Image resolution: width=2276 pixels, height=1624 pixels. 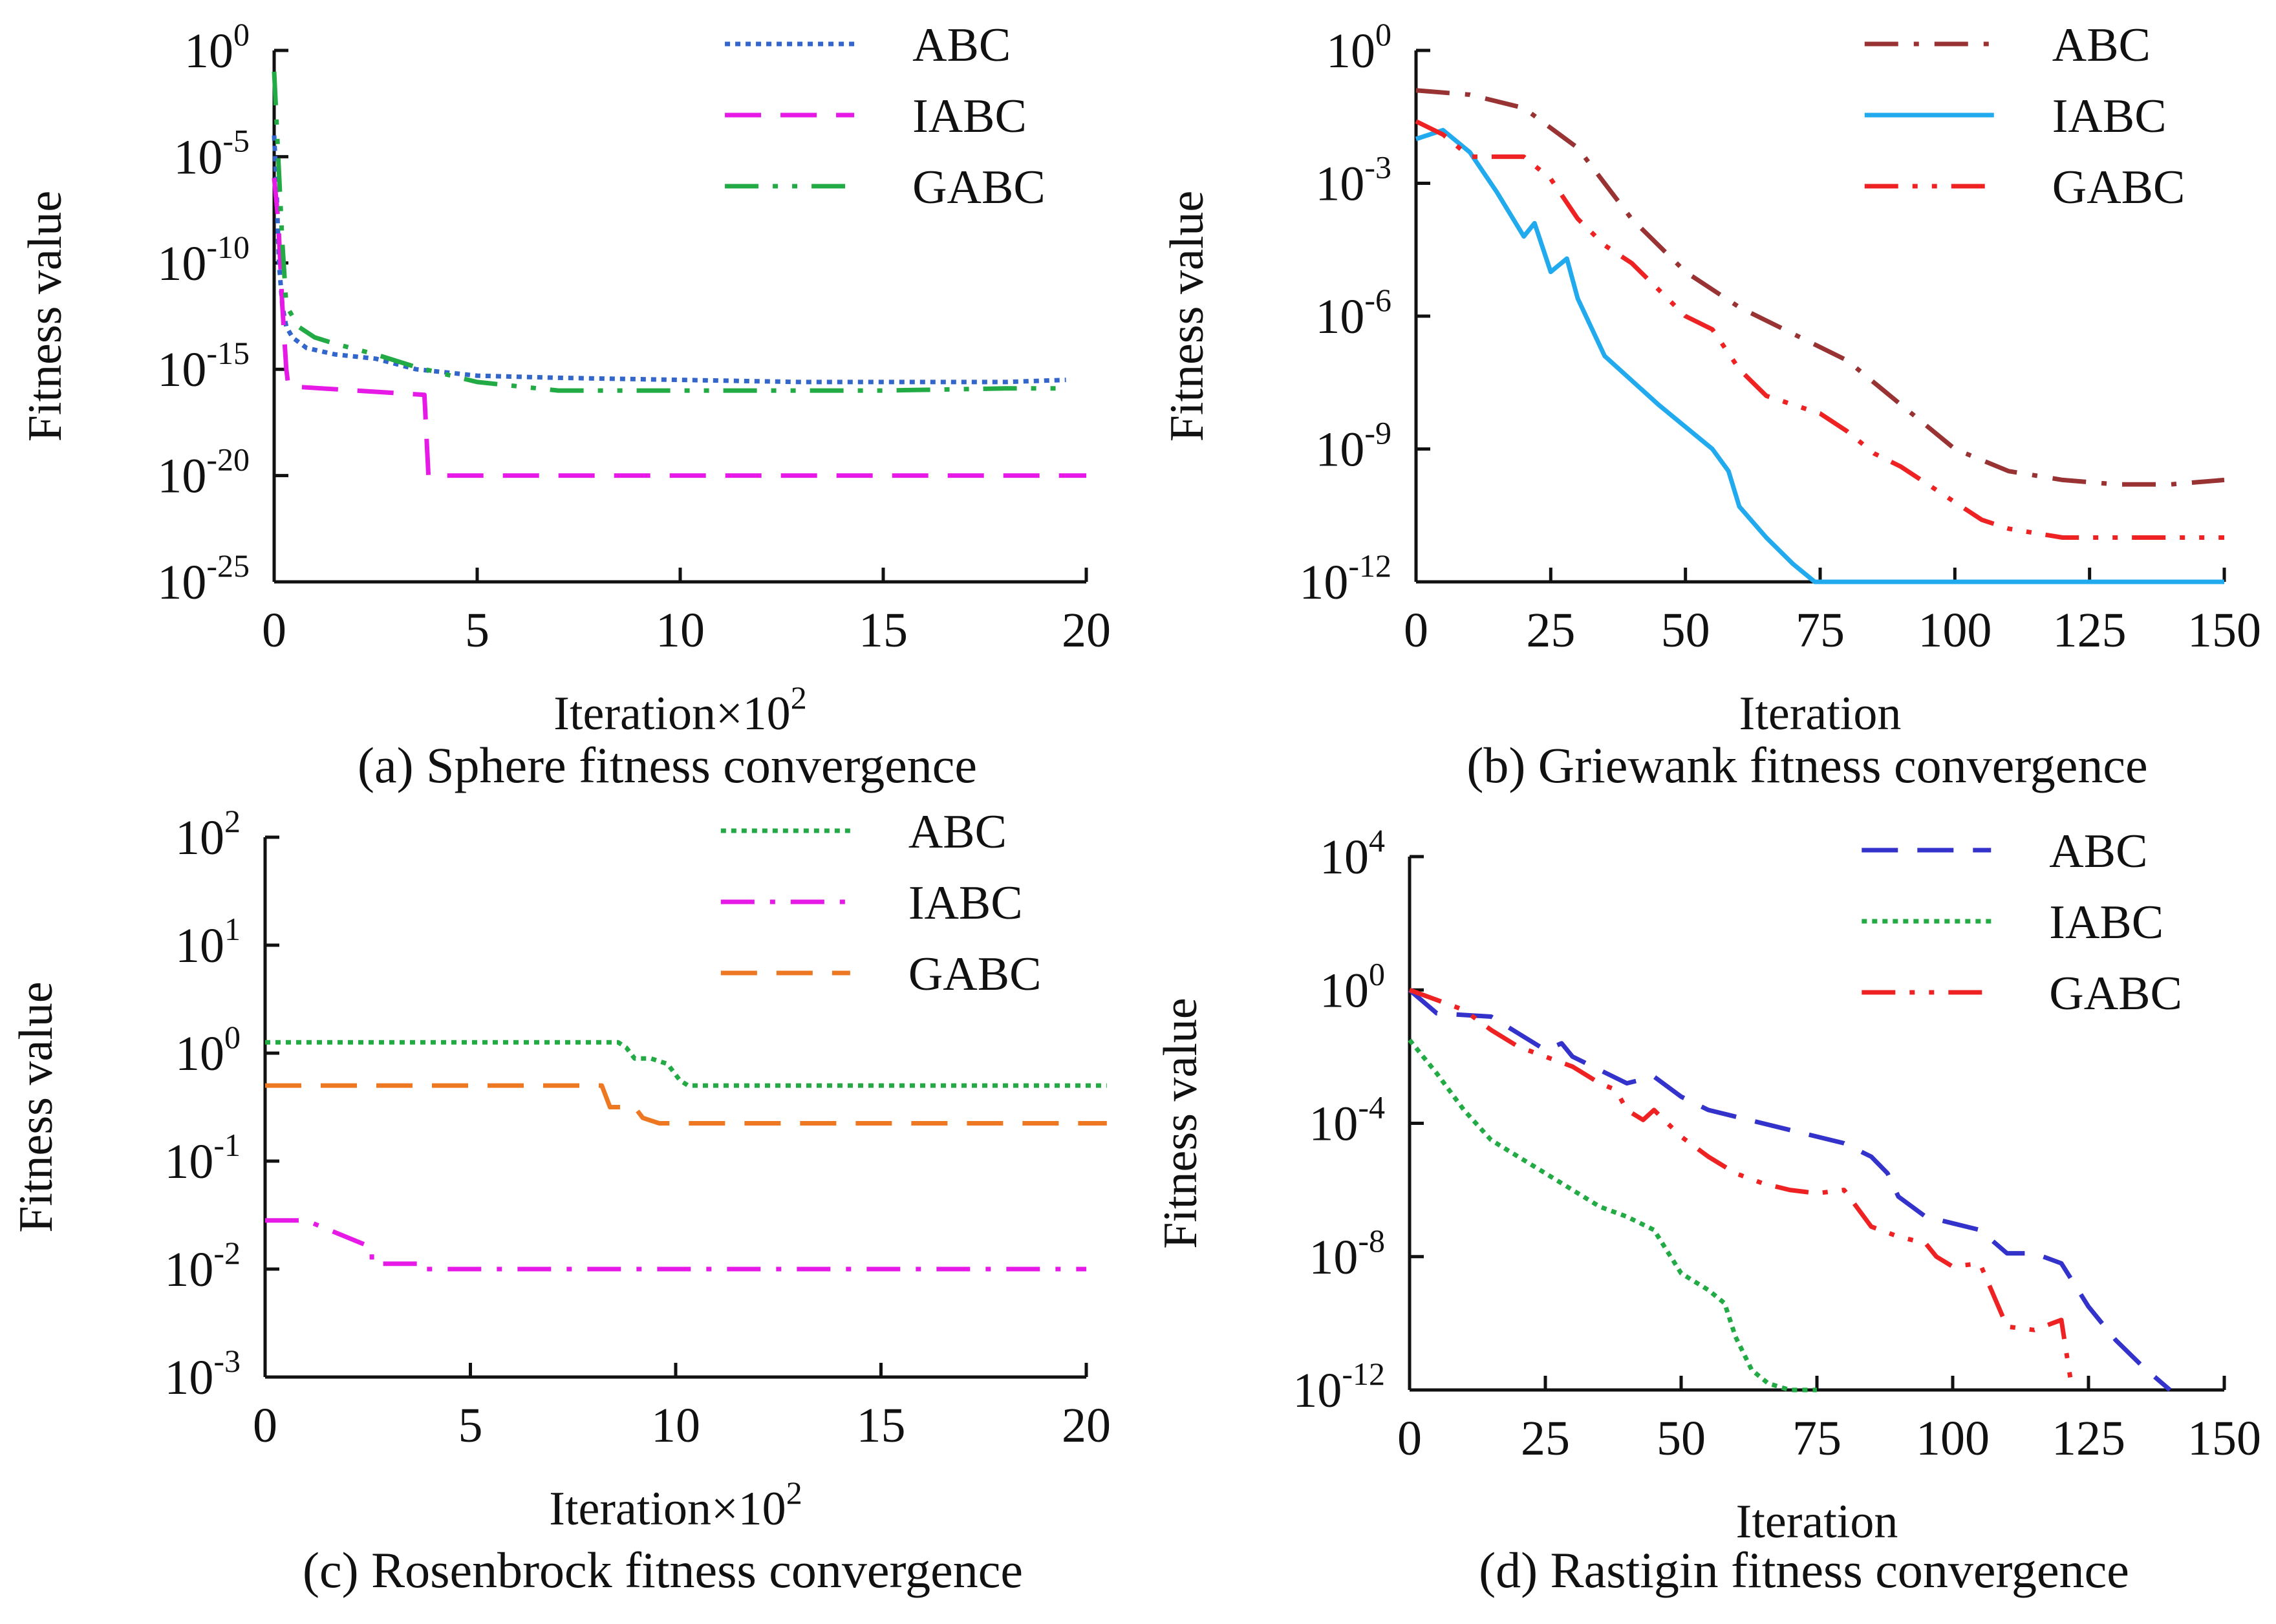 What do you see at coordinates (203, 260) in the screenshot?
I see `y-tick-label: 10⁻¹⁰` at bounding box center [203, 260].